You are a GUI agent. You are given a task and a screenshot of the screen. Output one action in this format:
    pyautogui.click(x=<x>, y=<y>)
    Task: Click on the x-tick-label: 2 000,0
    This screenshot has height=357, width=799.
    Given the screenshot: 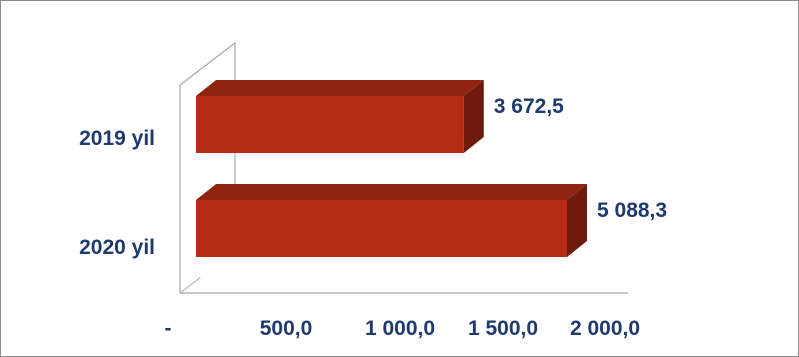 What is the action you would take?
    pyautogui.click(x=605, y=328)
    